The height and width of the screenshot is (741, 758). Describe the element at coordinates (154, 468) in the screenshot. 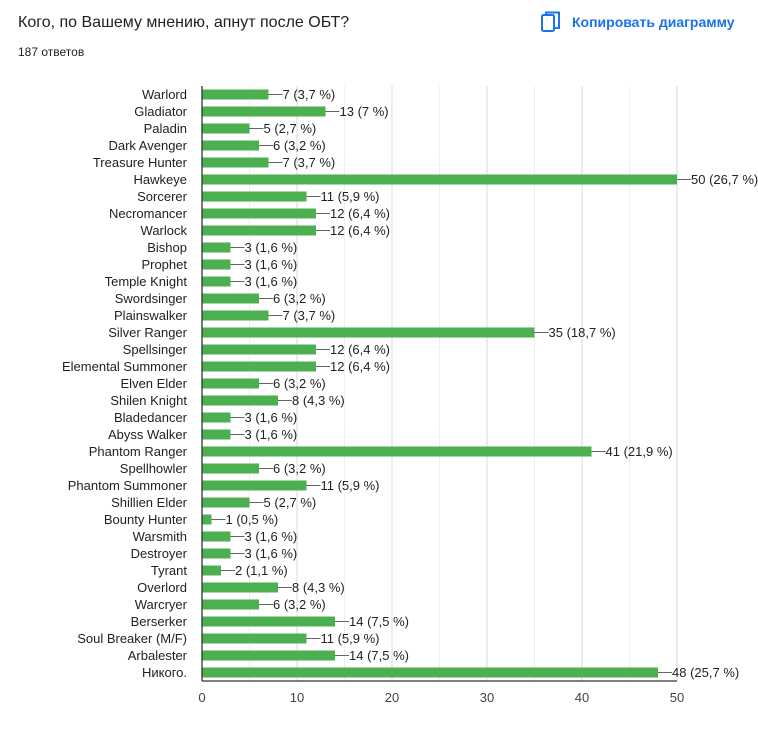

I see `category-label: Spellhowler` at that location.